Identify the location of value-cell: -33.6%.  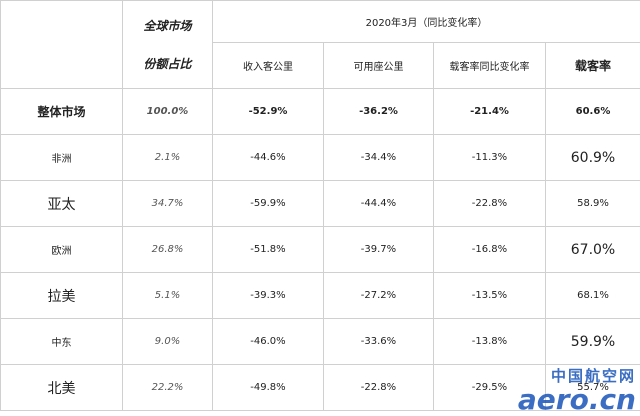
(378, 341).